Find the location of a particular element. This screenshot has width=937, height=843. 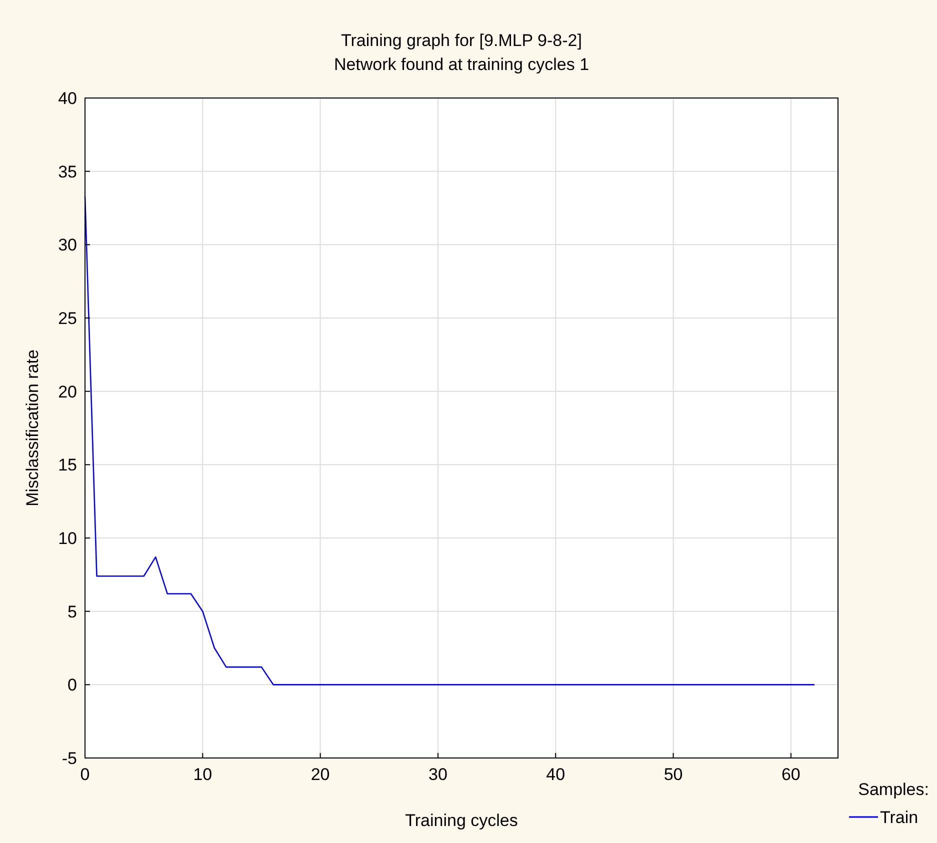

y-tick-label: 5 is located at coordinates (72, 612).